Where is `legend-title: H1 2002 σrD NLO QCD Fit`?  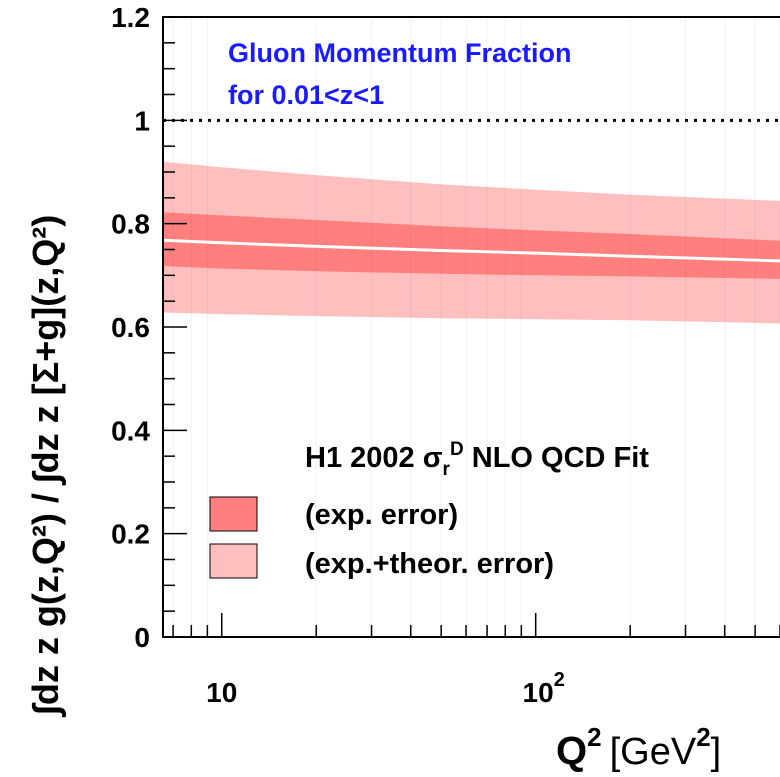
legend-title: H1 2002 σrD NLO QCD Fit is located at coordinates (477, 459).